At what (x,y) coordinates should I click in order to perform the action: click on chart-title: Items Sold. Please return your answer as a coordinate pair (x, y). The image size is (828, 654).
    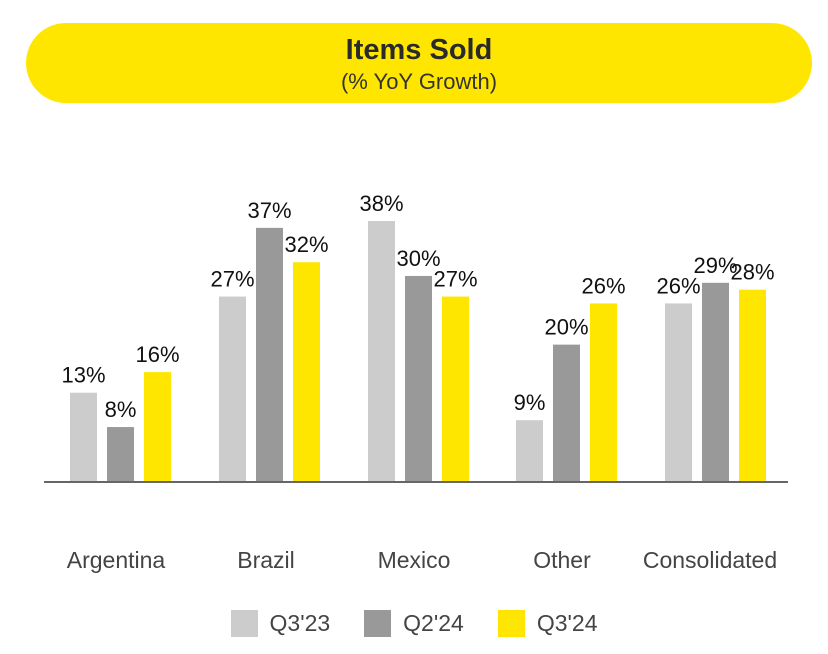
    Looking at the image, I should click on (419, 50).